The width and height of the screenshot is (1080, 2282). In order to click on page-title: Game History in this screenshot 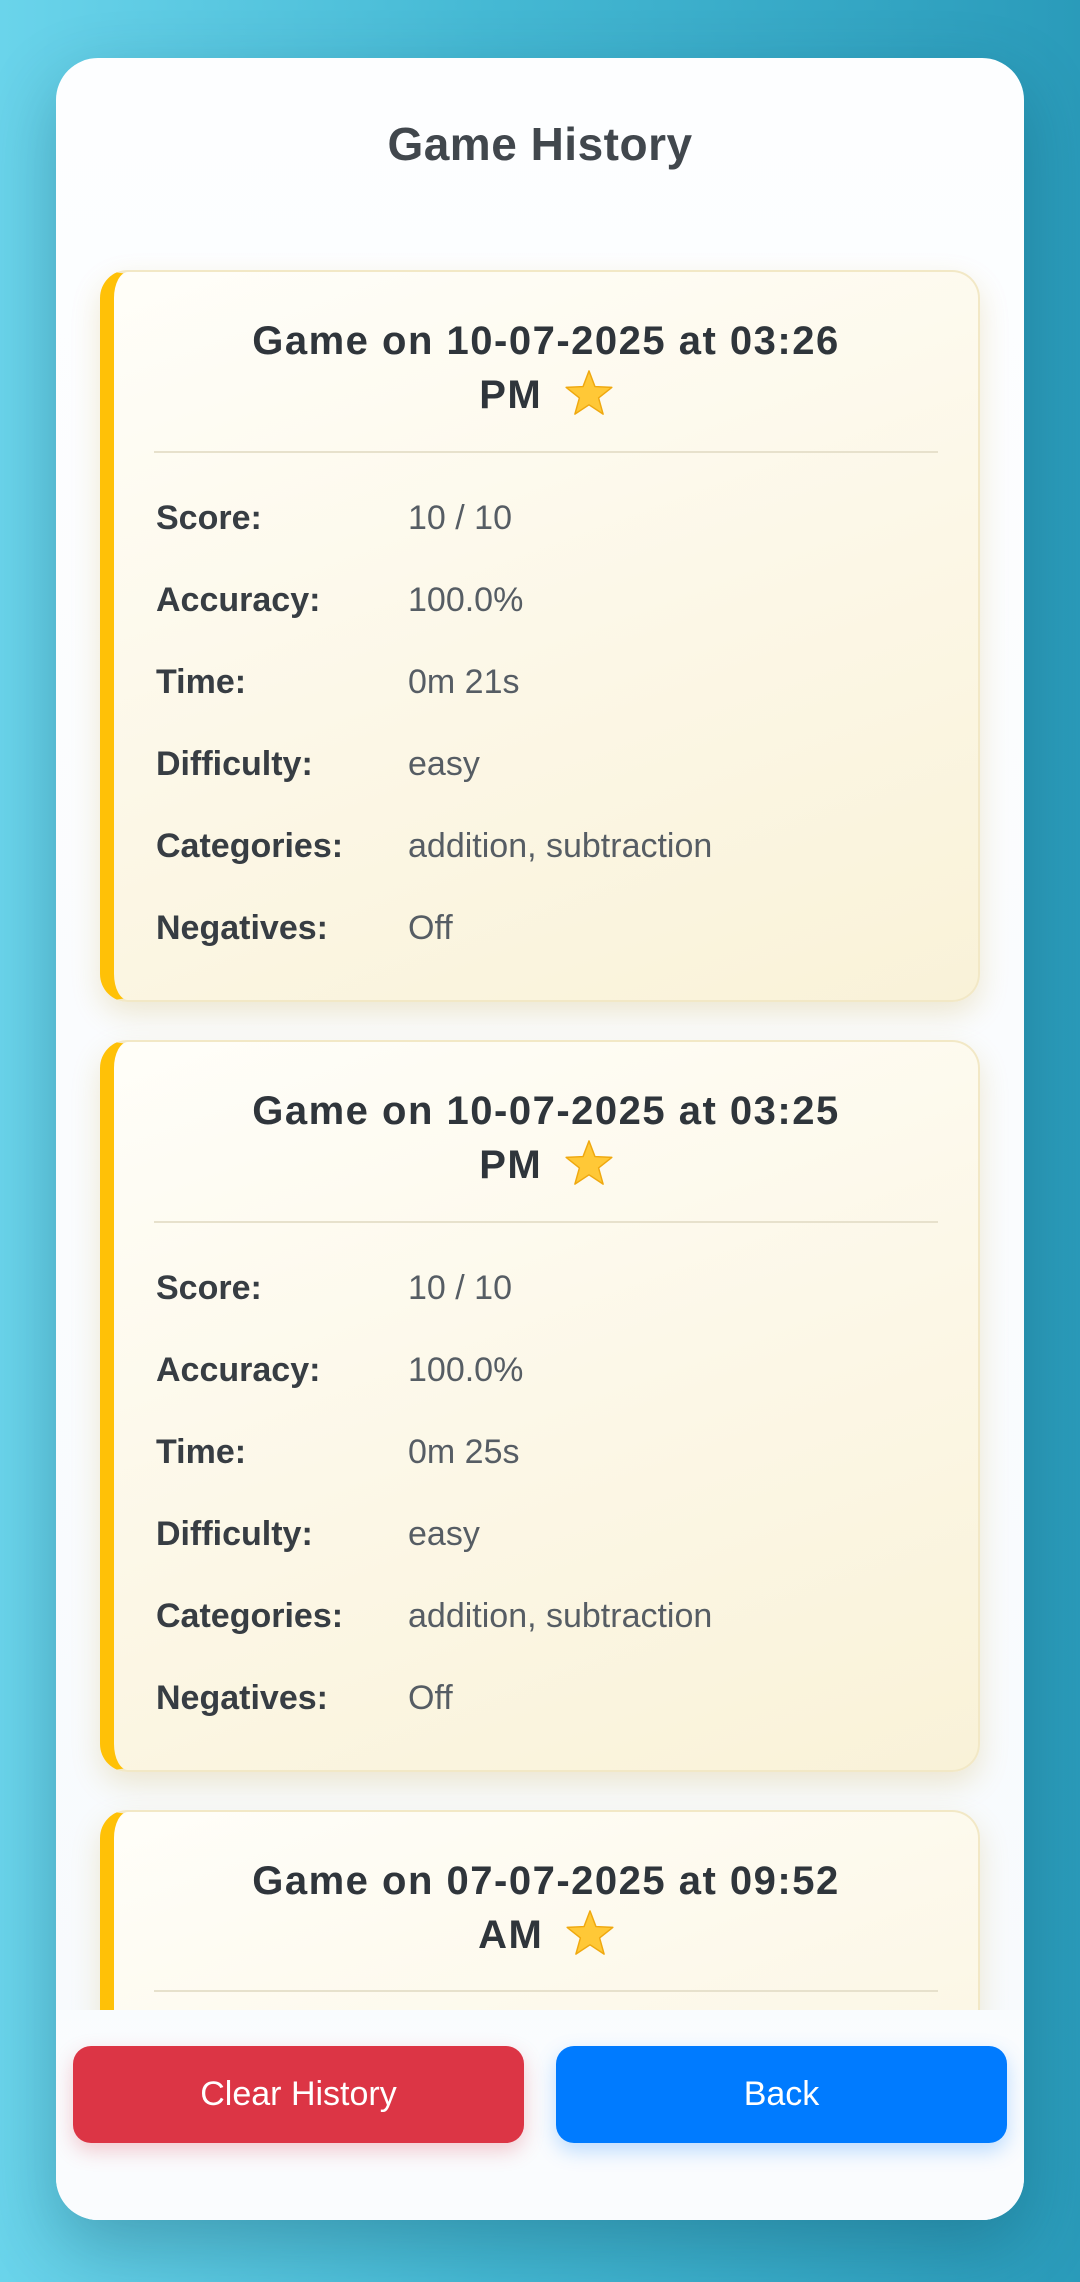, I will do `click(540, 144)`.